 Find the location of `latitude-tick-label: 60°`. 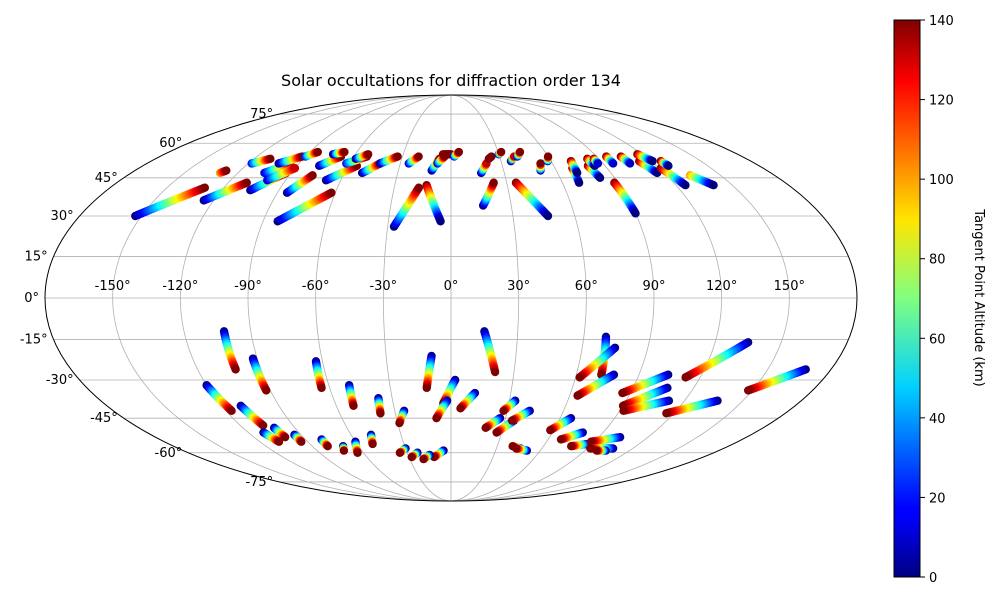

latitude-tick-label: 60° is located at coordinates (170, 143).